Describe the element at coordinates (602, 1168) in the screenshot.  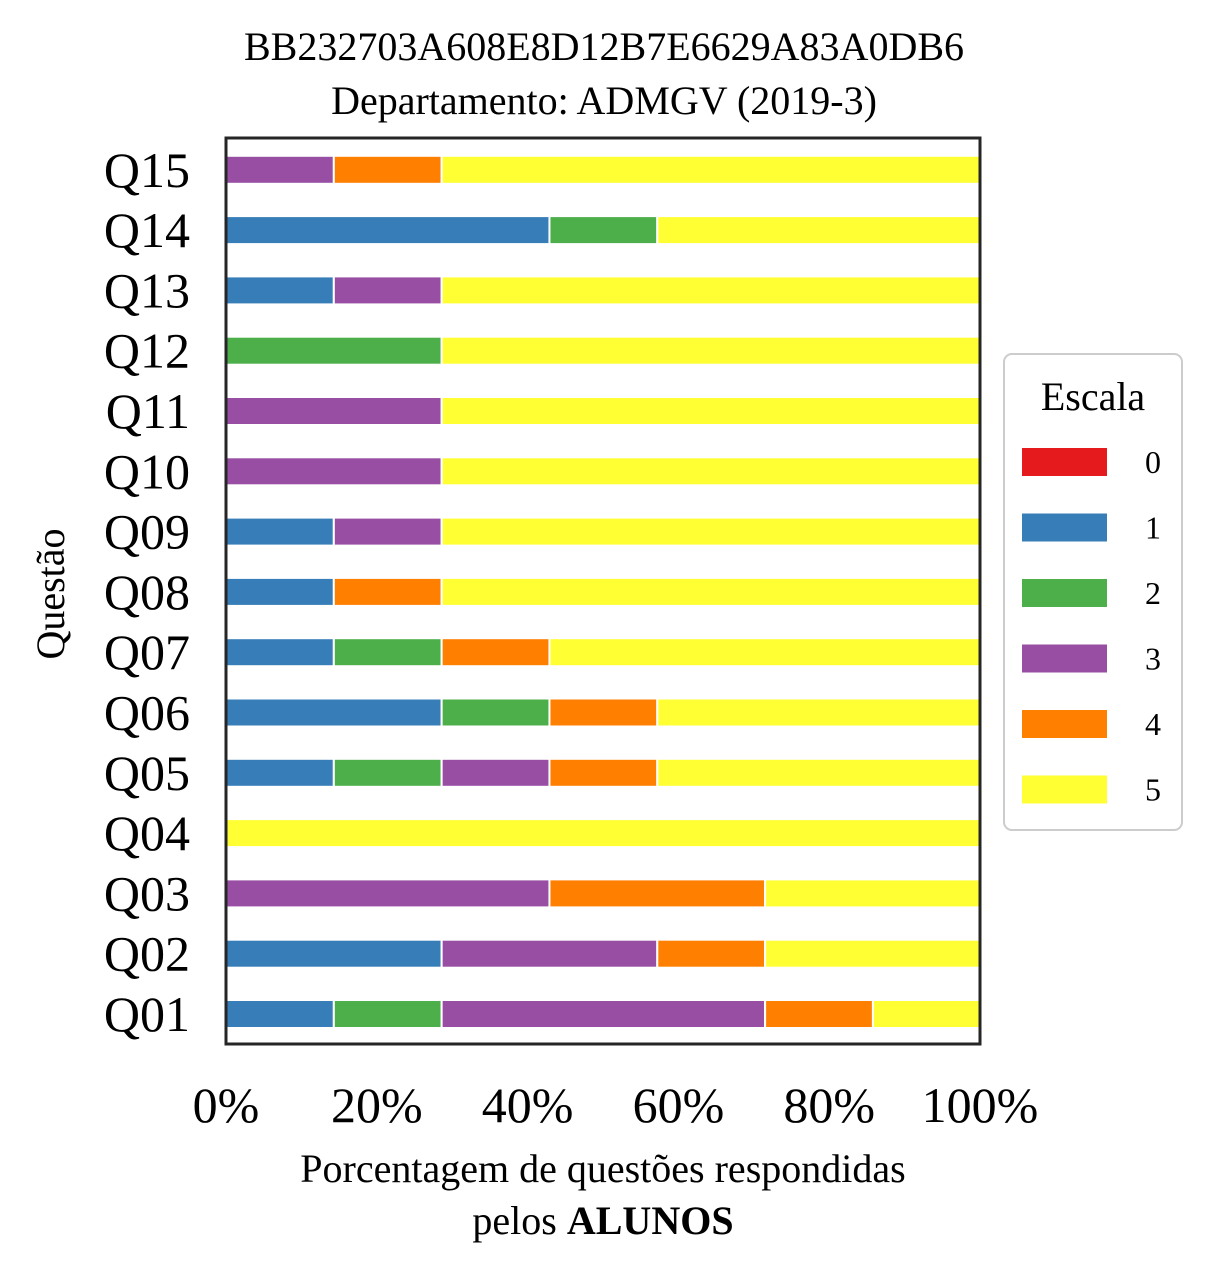
I see `x-axis-label-line1: Porcentagem de questões respondidas` at that location.